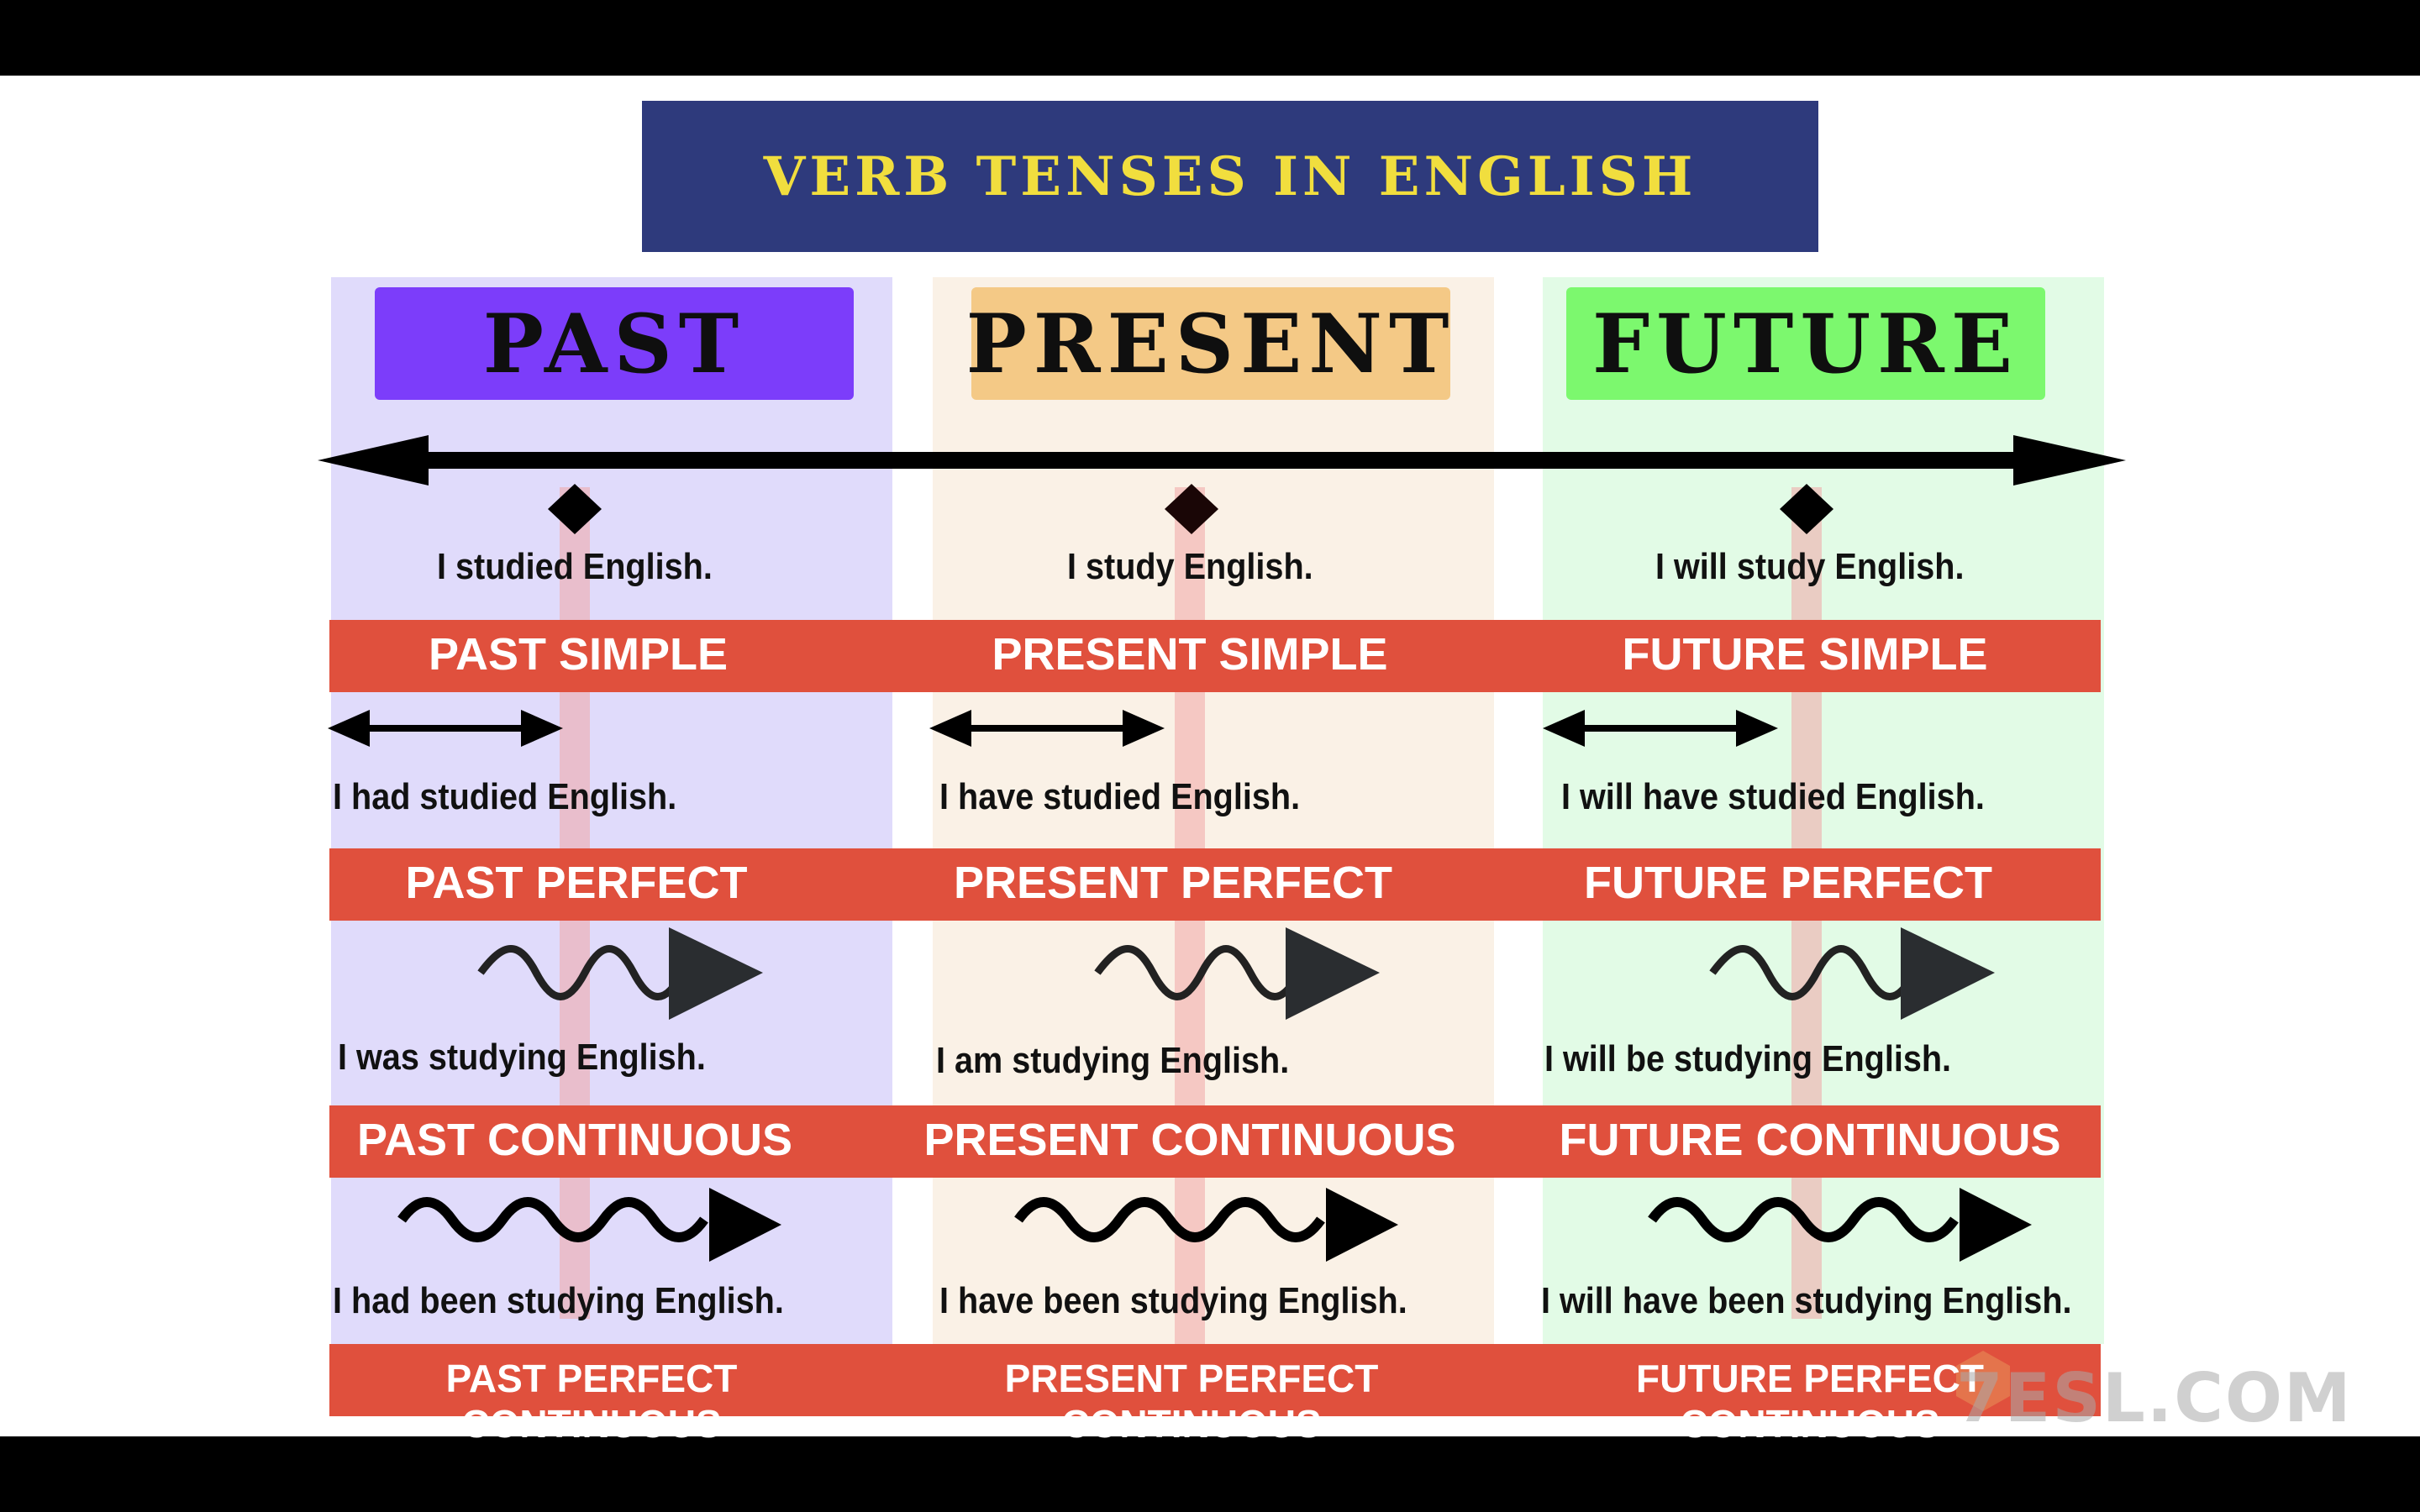  I want to click on past-perfect-continuous-label: PAST PERFECT CONTINUOUS, so click(591, 1401).